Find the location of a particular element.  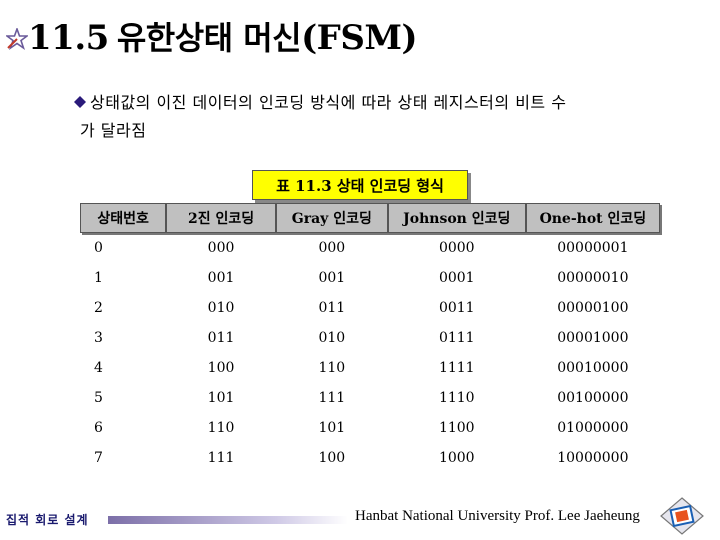

table-cell: 00001000 is located at coordinates (593, 338).